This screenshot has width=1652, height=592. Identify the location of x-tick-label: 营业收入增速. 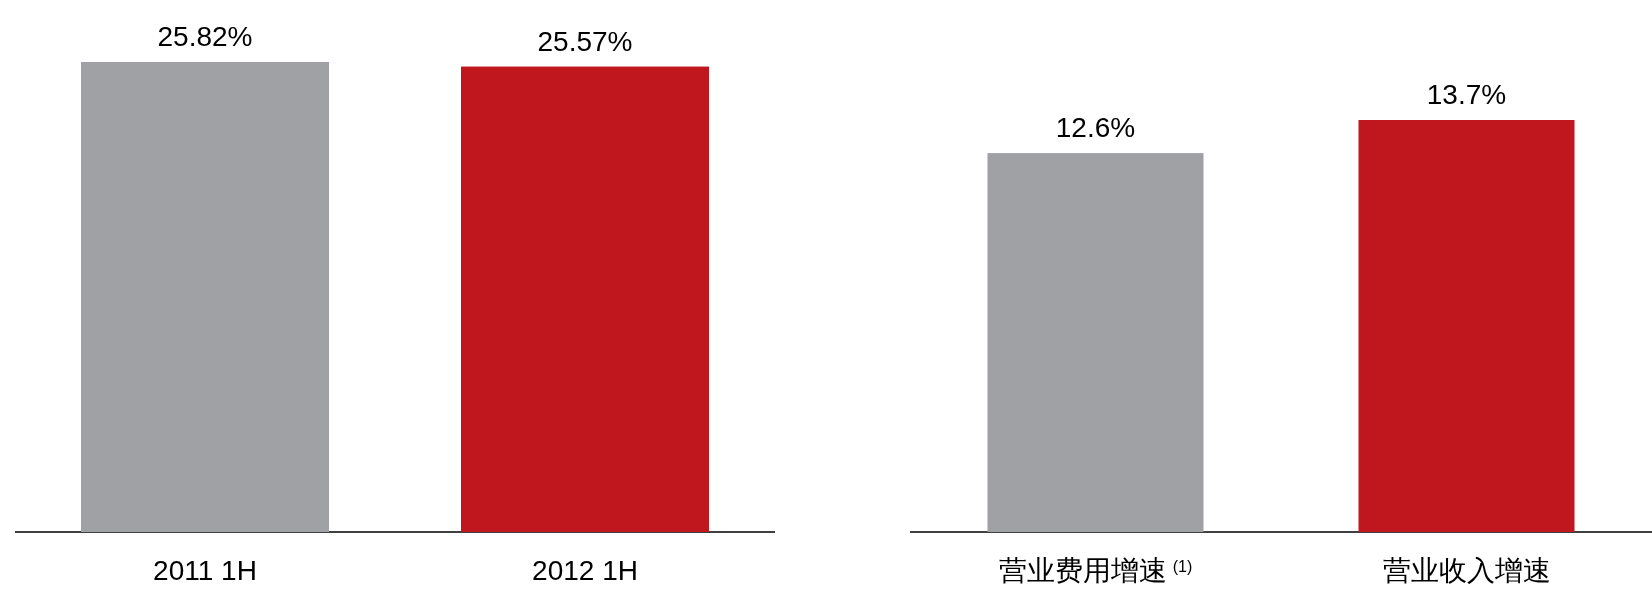
(1466, 570).